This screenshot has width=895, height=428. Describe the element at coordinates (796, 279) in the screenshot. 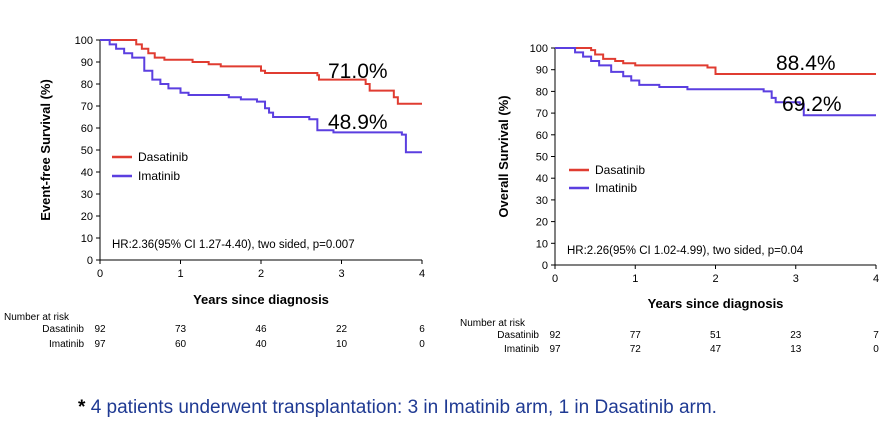

I see `chart2-x-tick-label: 3` at that location.